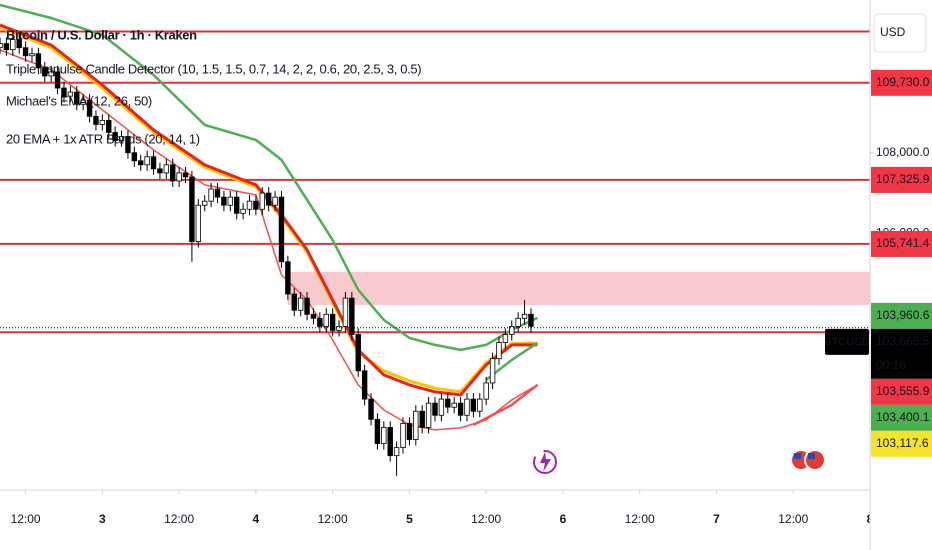  I want to click on indicator-label: 20 EMA + 1x ATR Bands (20, 14, 1), so click(103, 138).